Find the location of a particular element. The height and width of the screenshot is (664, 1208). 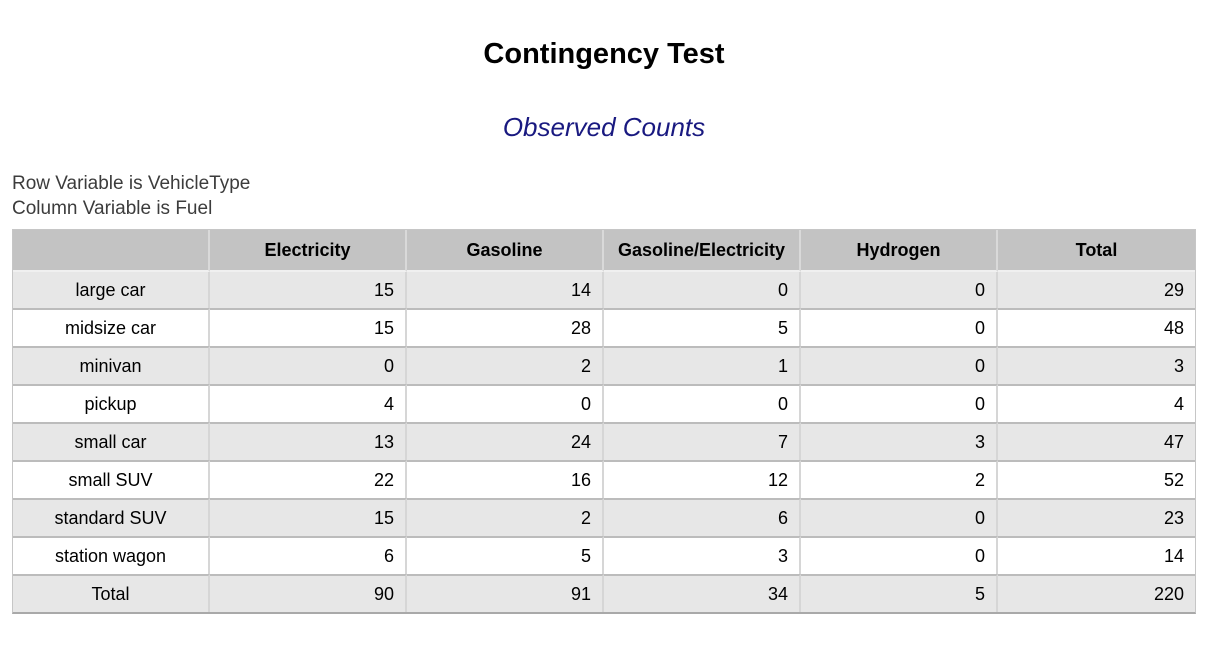

row-label-cell: standard SUV is located at coordinates (111, 517).